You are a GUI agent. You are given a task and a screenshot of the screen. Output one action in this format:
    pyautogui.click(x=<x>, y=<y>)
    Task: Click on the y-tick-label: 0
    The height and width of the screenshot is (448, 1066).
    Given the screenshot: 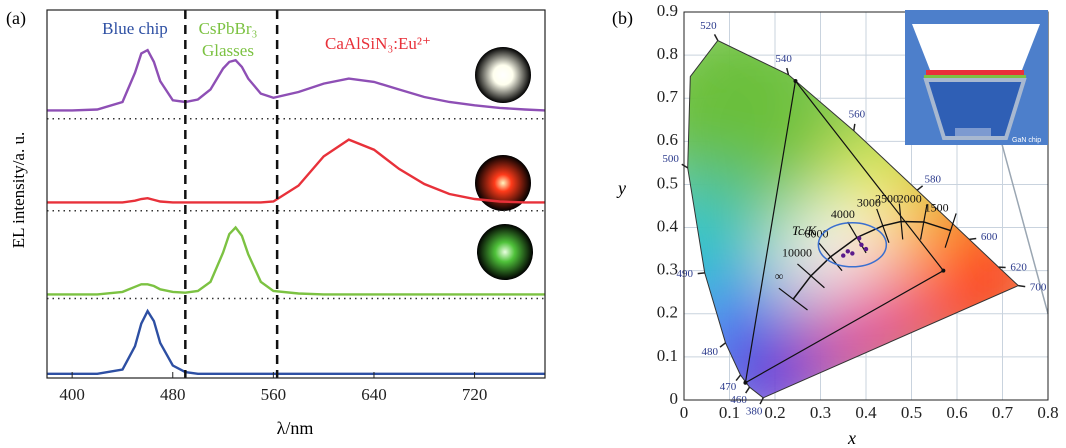 What is the action you would take?
    pyautogui.click(x=674, y=398)
    